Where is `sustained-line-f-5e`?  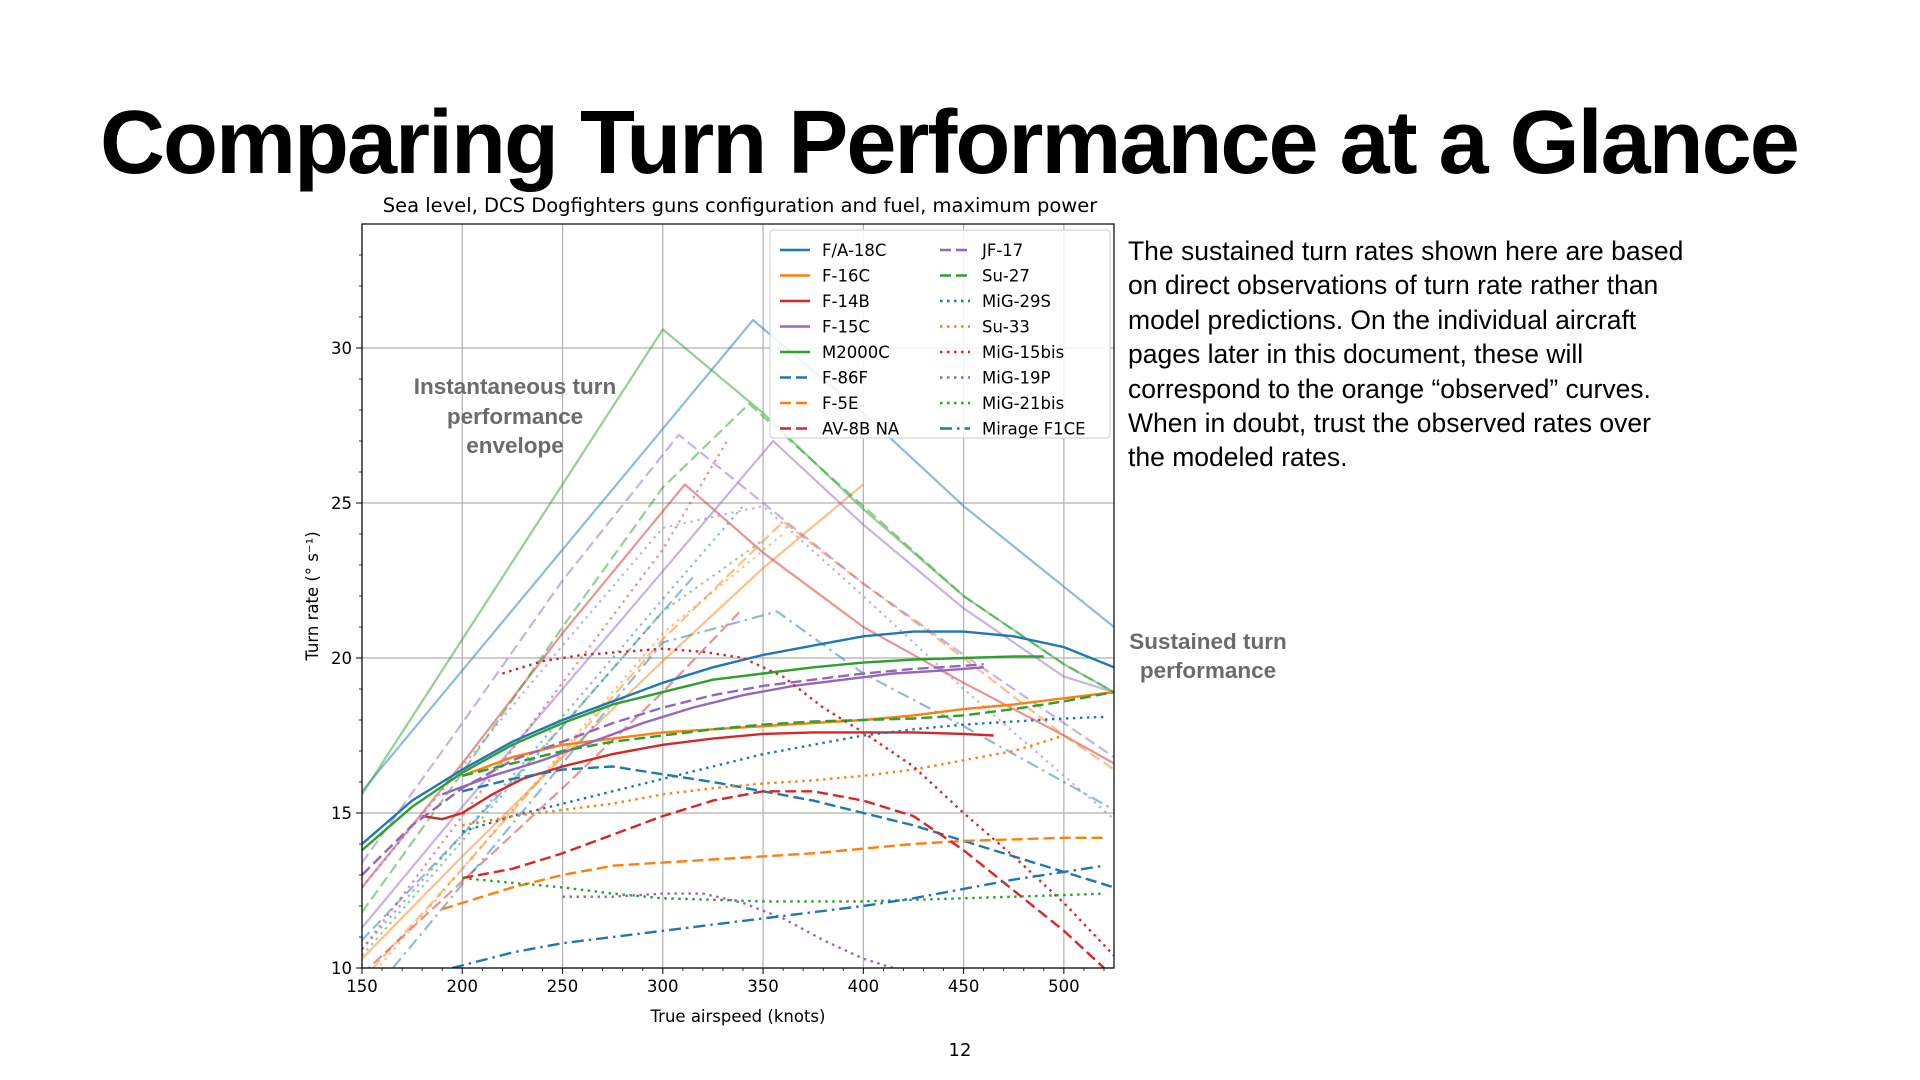
sustained-line-f-5e is located at coordinates (772, 873).